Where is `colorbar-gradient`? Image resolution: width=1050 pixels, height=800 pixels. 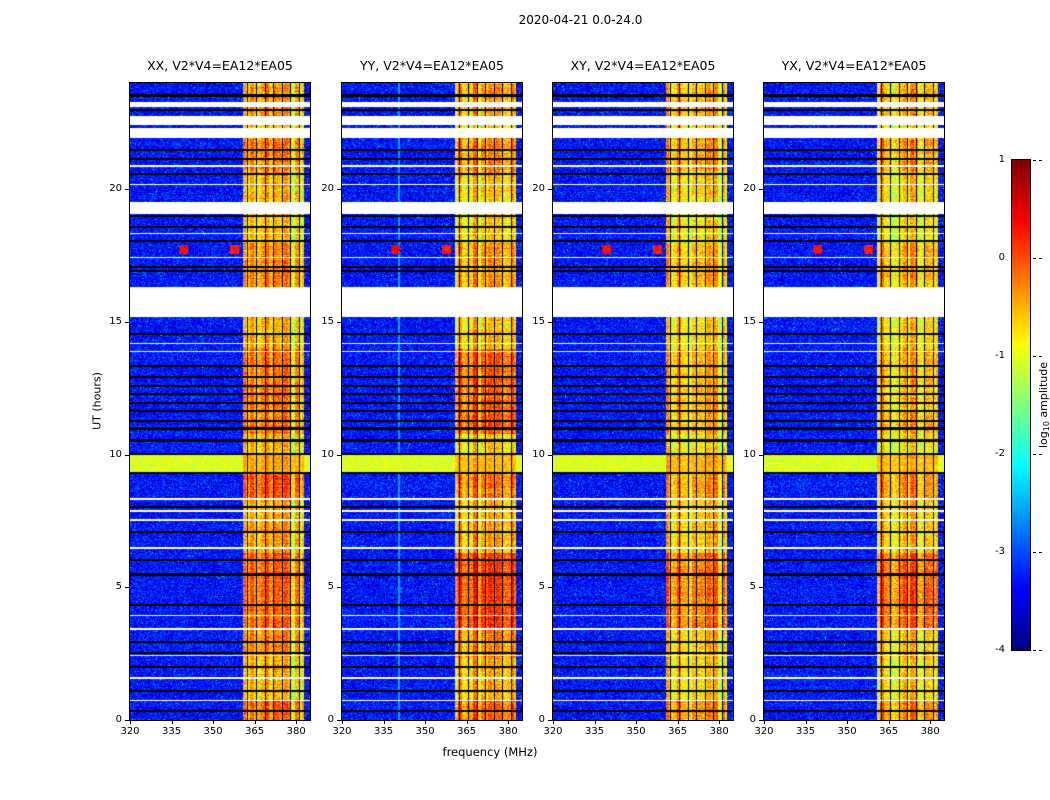
colorbar-gradient is located at coordinates (1021, 405).